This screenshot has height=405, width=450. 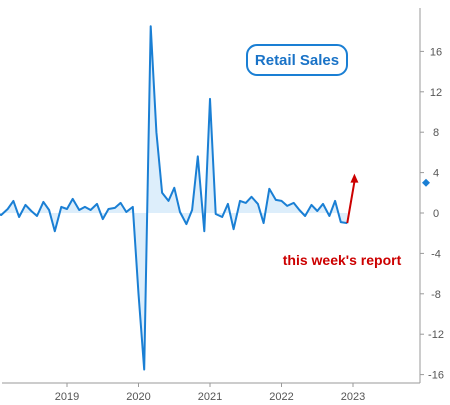 I want to click on y-tick-label: -4, so click(x=436, y=254).